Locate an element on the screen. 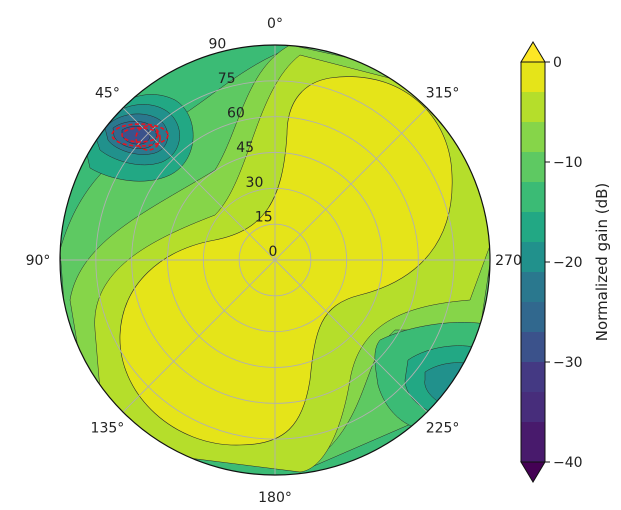  radial-tick-labels: 0 15 30 45 60 75 90 is located at coordinates (242, 148).